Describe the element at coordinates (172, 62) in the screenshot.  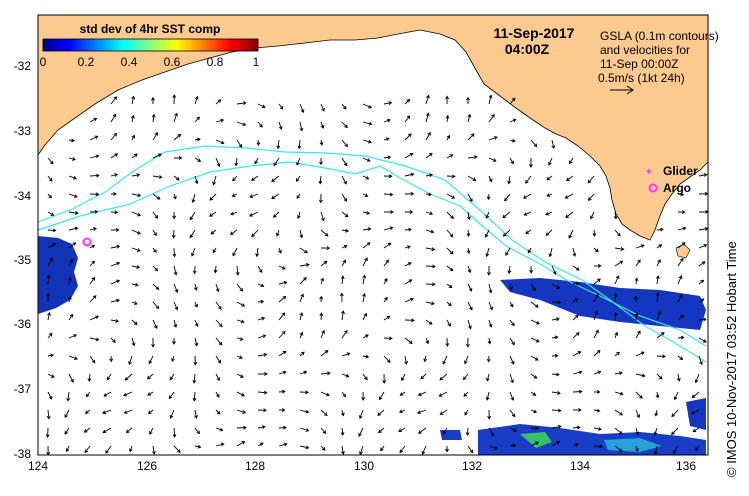
I see `colorbar-tick-3: 0.6` at that location.